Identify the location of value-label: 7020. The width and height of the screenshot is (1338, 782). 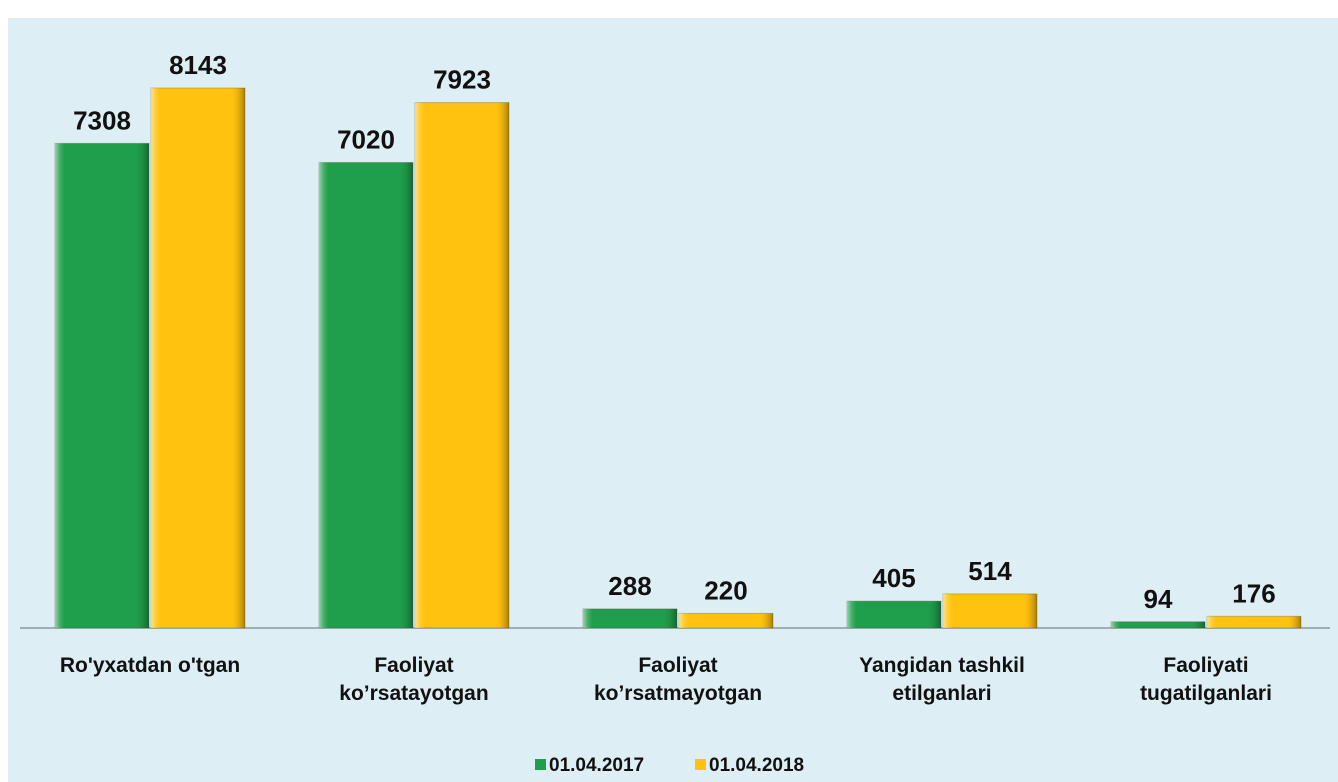
(366, 139).